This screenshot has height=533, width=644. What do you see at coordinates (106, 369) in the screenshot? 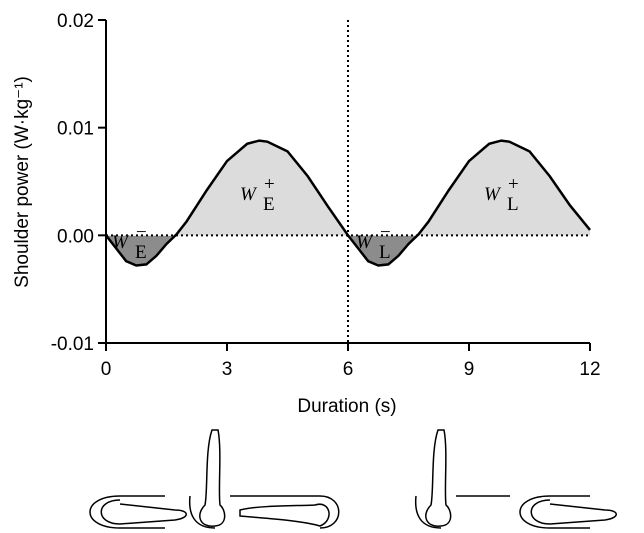
I see `x-tick-label: 0` at bounding box center [106, 369].